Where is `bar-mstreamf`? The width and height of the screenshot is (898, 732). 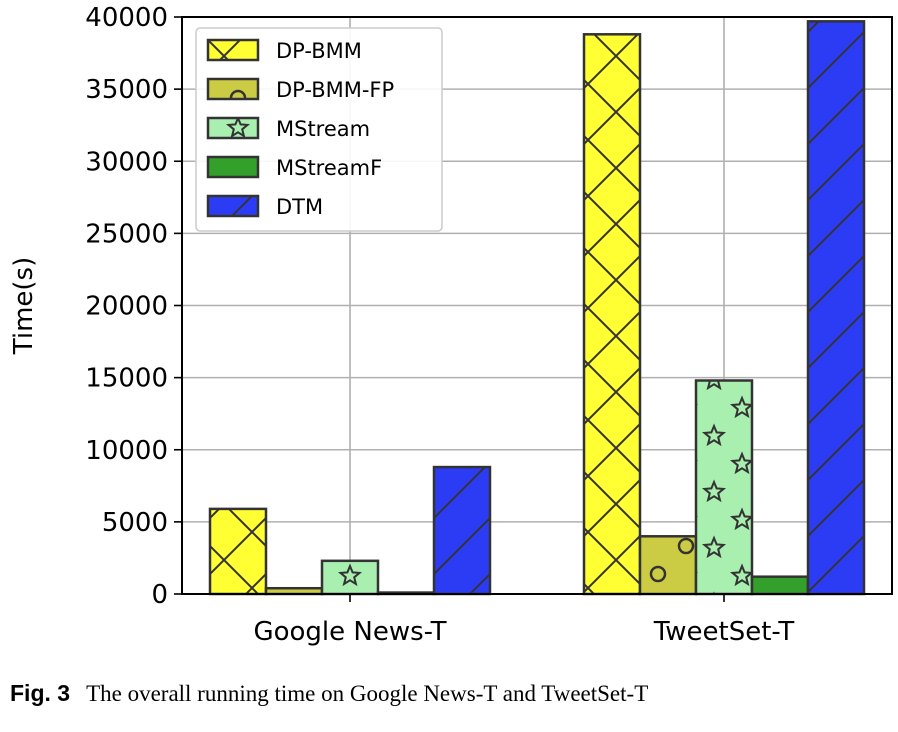
bar-mstreamf is located at coordinates (780, 585).